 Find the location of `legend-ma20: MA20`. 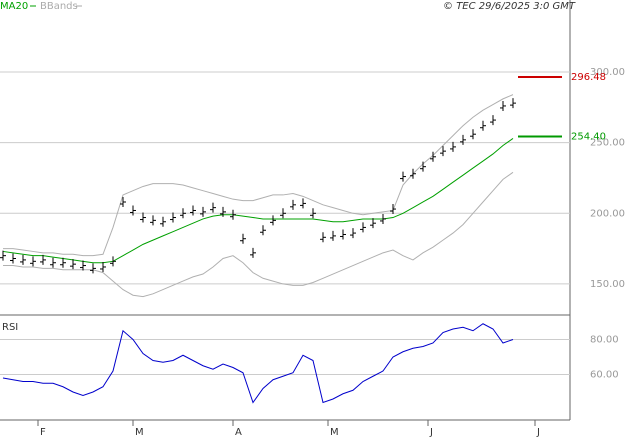

legend-ma20: MA20 is located at coordinates (14, 6).